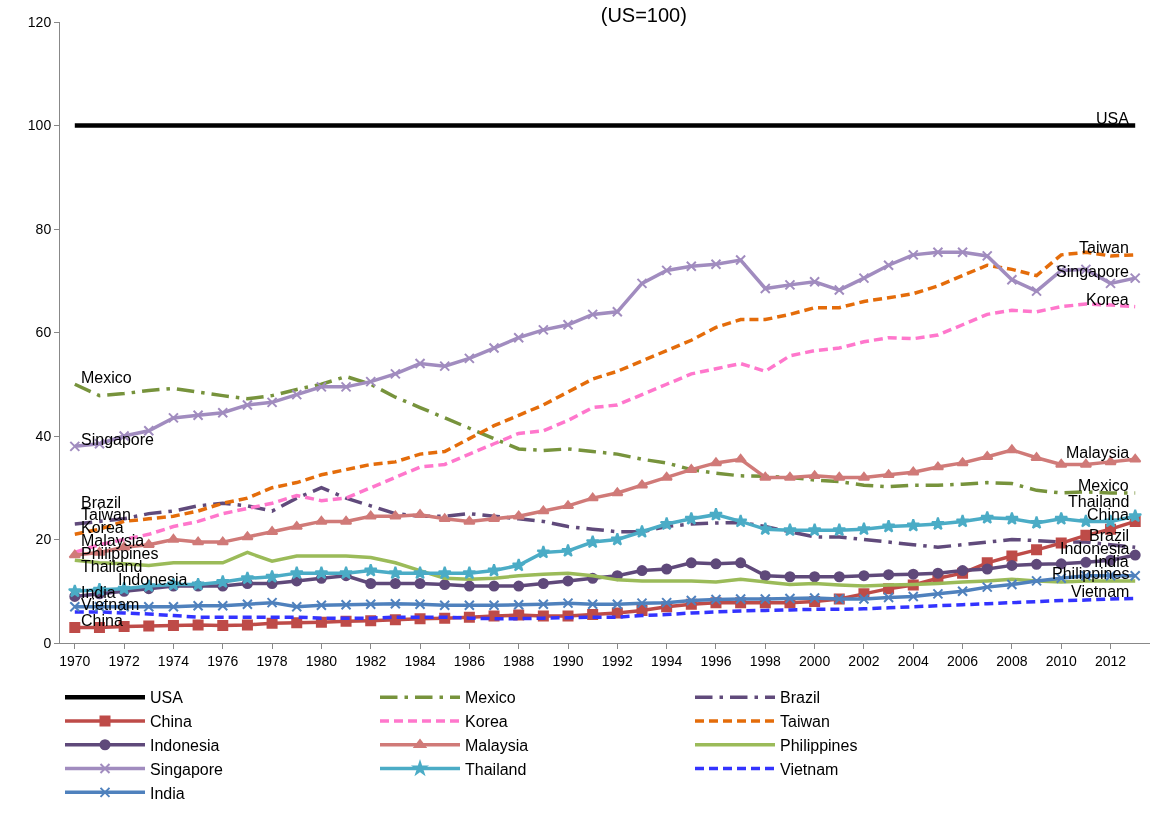 This screenshot has height=819, width=1160. Describe the element at coordinates (1107, 299) in the screenshot. I see `annotation: Korea` at that location.